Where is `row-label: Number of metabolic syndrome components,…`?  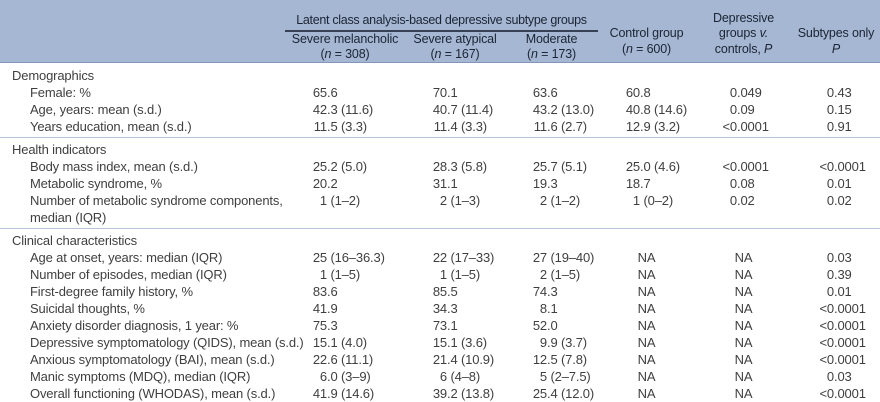
row-label: Number of metabolic syndrome components,… is located at coordinates (156, 209).